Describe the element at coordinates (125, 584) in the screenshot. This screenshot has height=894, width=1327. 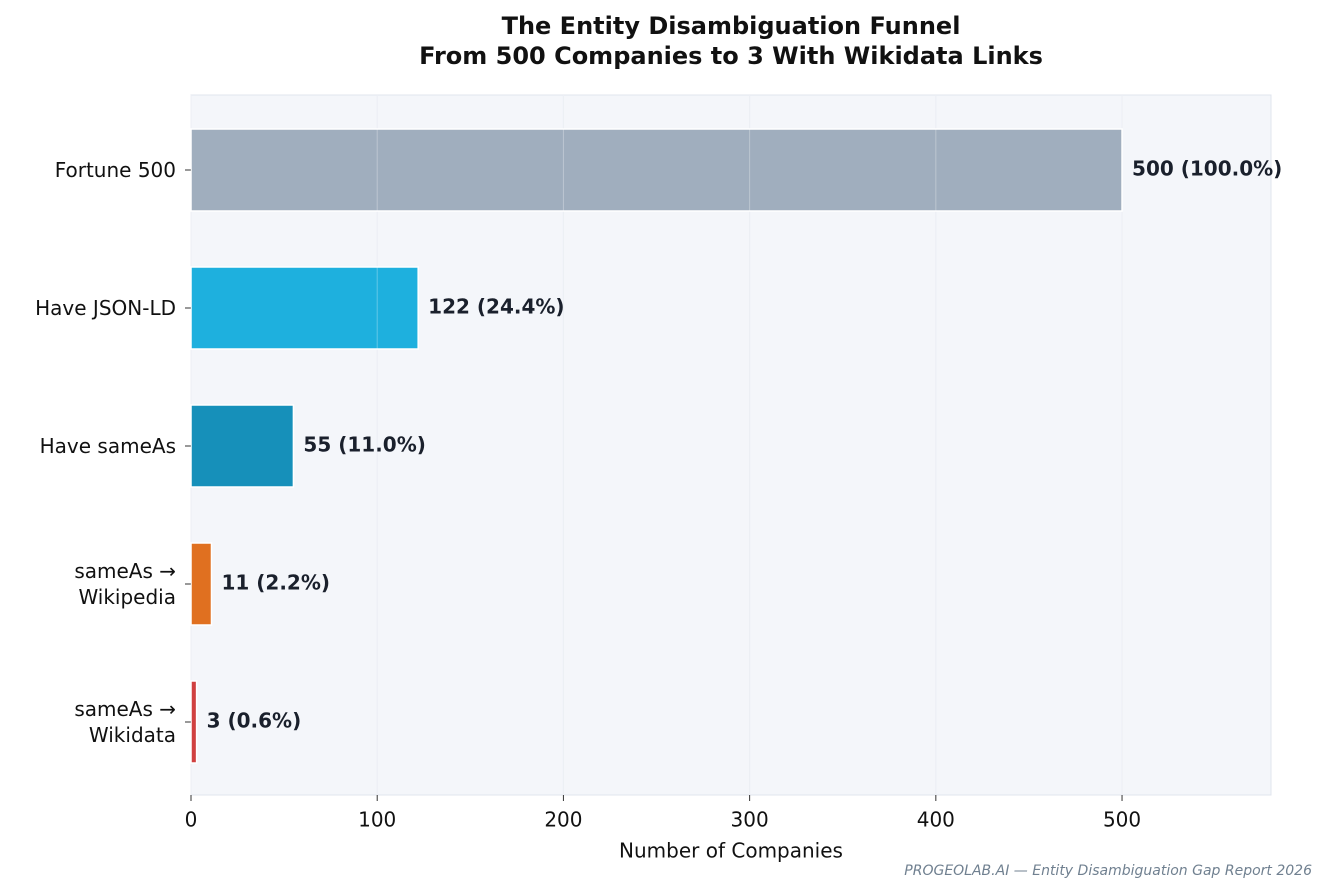
I see `y-tick-label: sameAs → Wikipedia` at that location.